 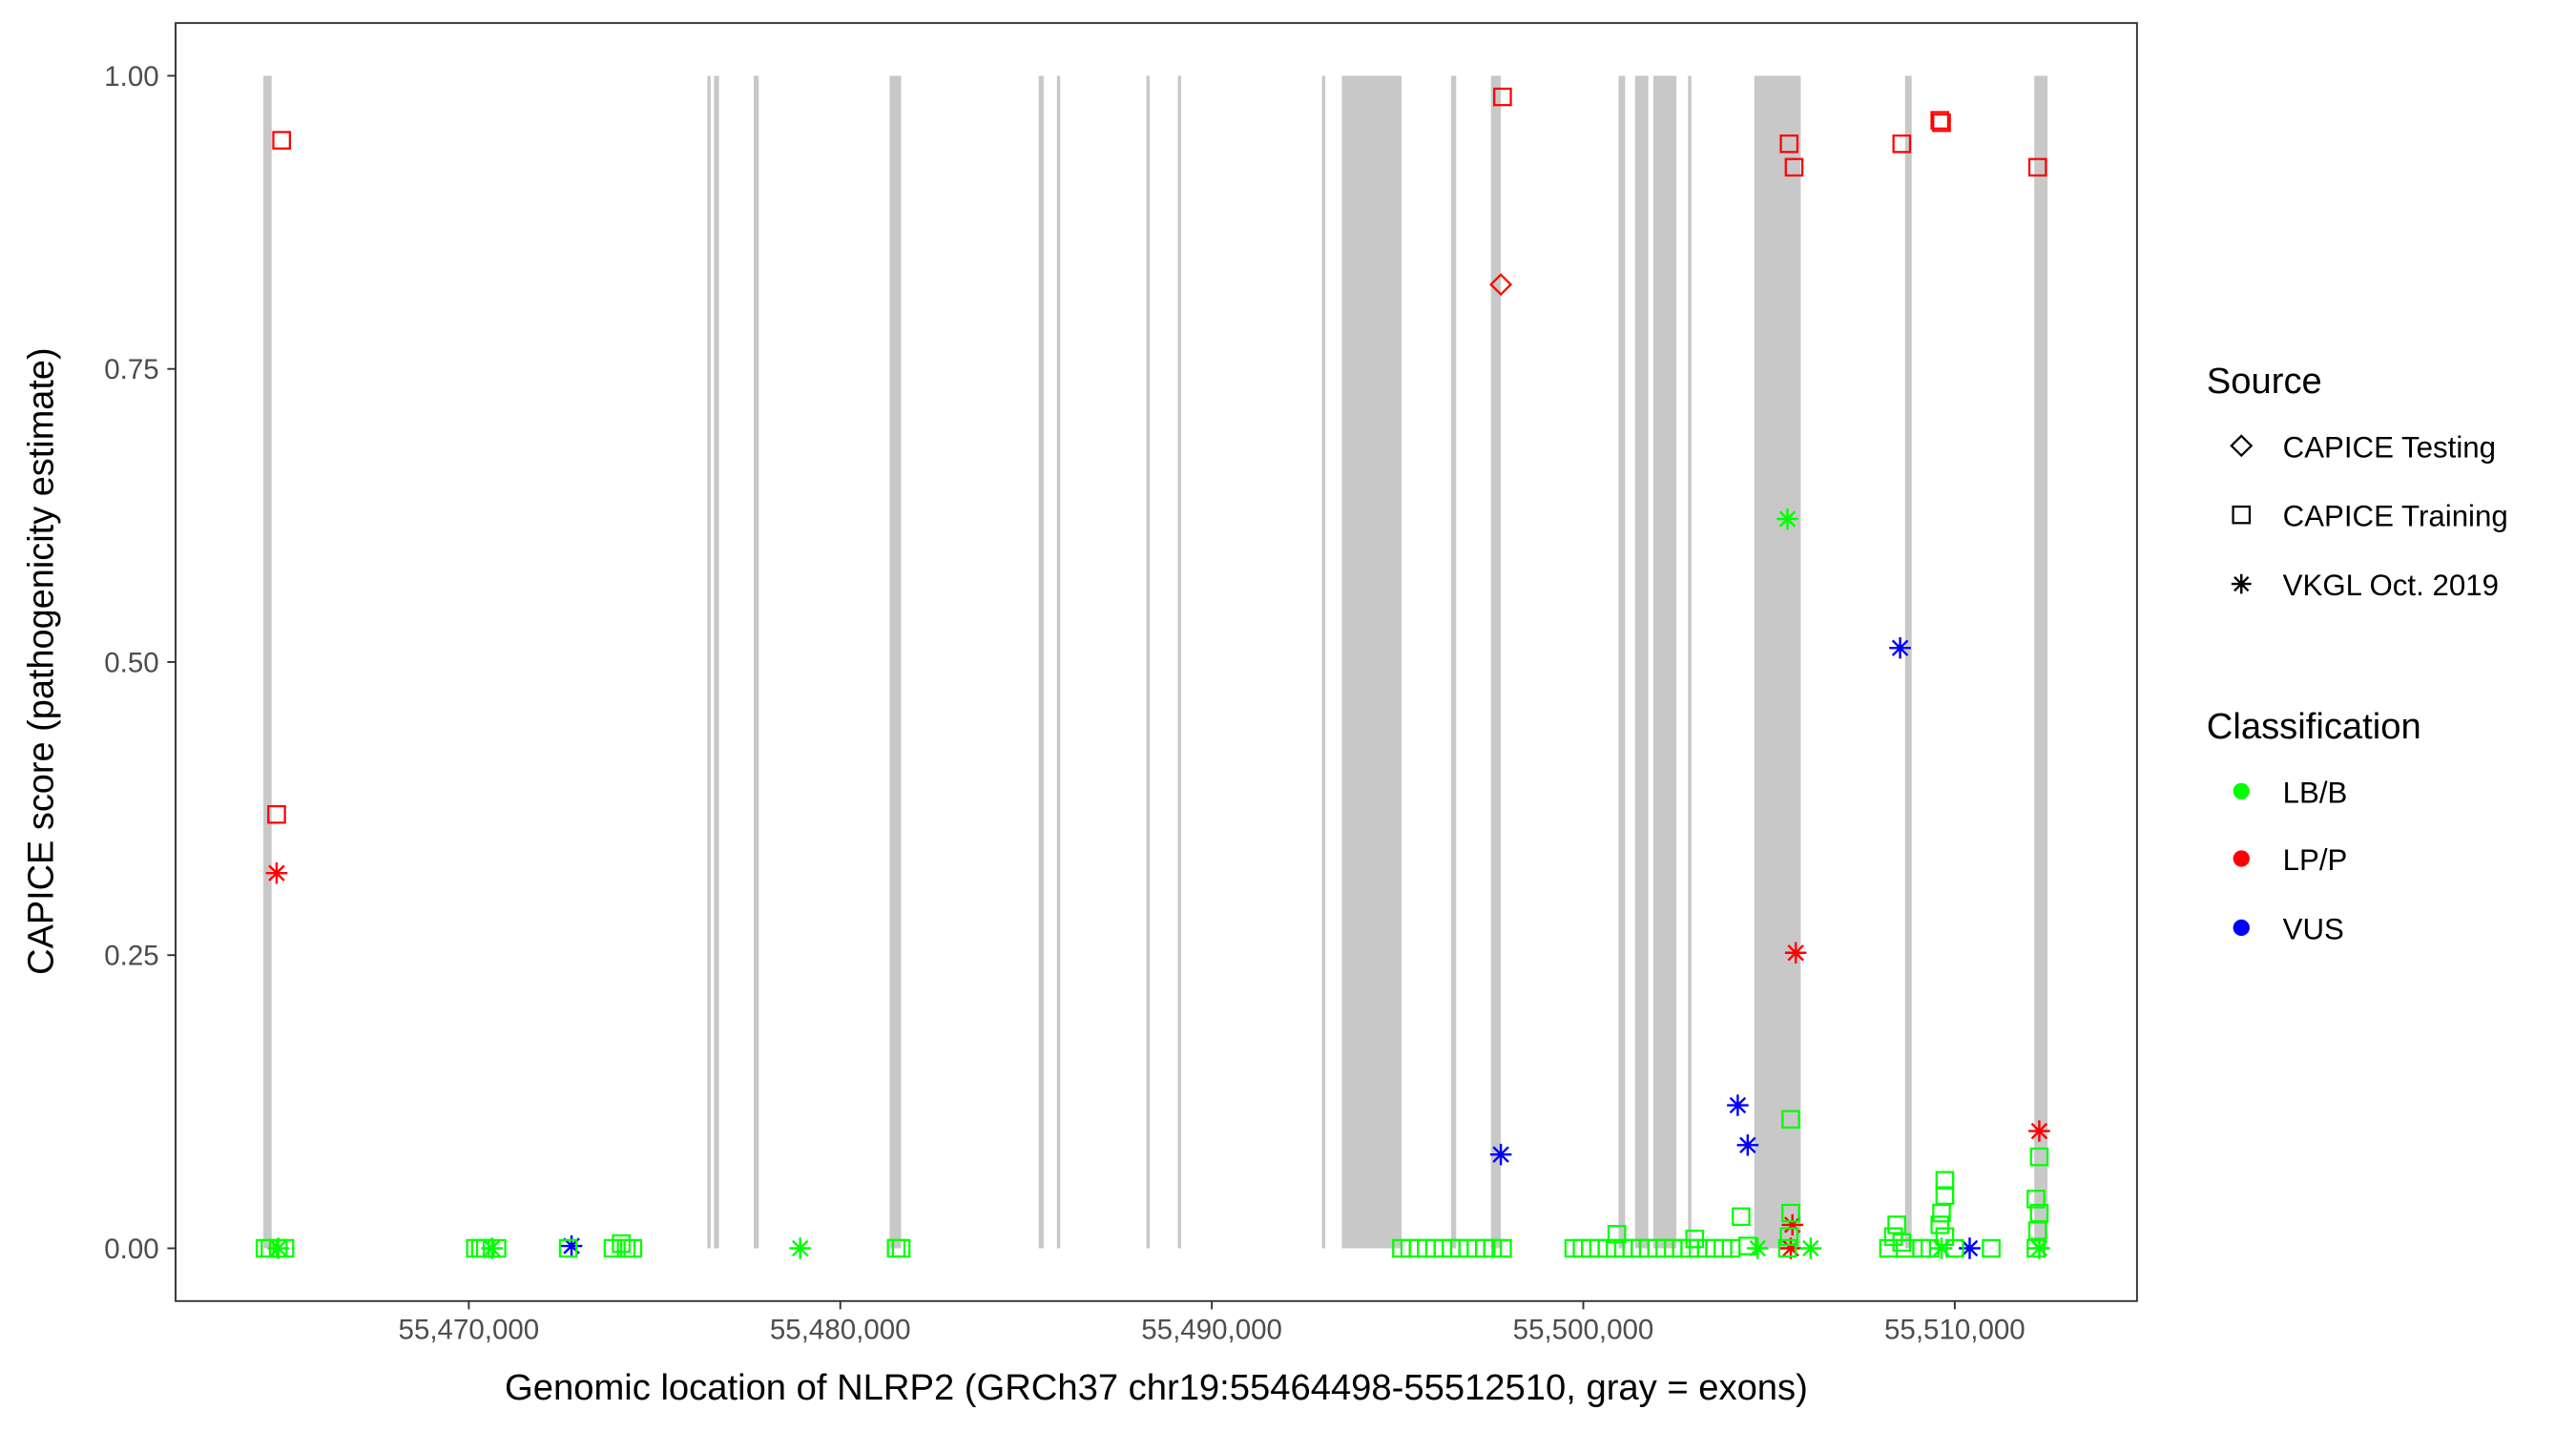 I want to click on legend-item-vus: VUS, so click(x=2313, y=929).